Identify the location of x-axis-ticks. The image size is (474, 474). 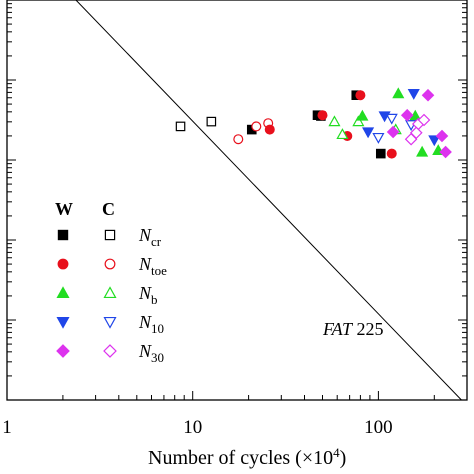
(248, 395).